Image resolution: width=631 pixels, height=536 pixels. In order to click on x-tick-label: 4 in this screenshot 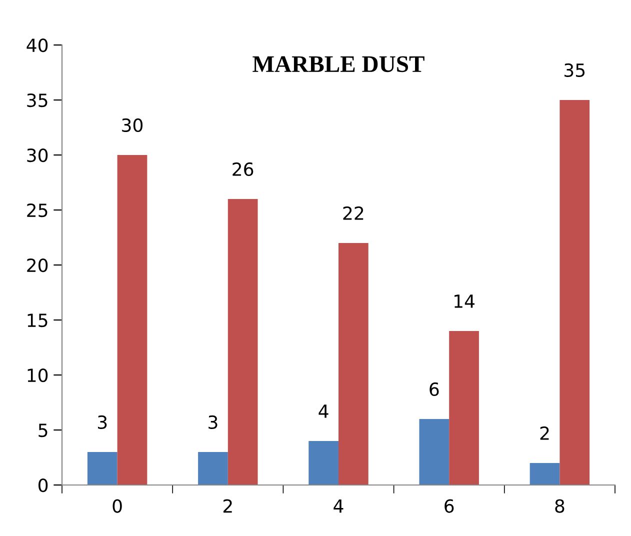, I will do `click(339, 506)`.